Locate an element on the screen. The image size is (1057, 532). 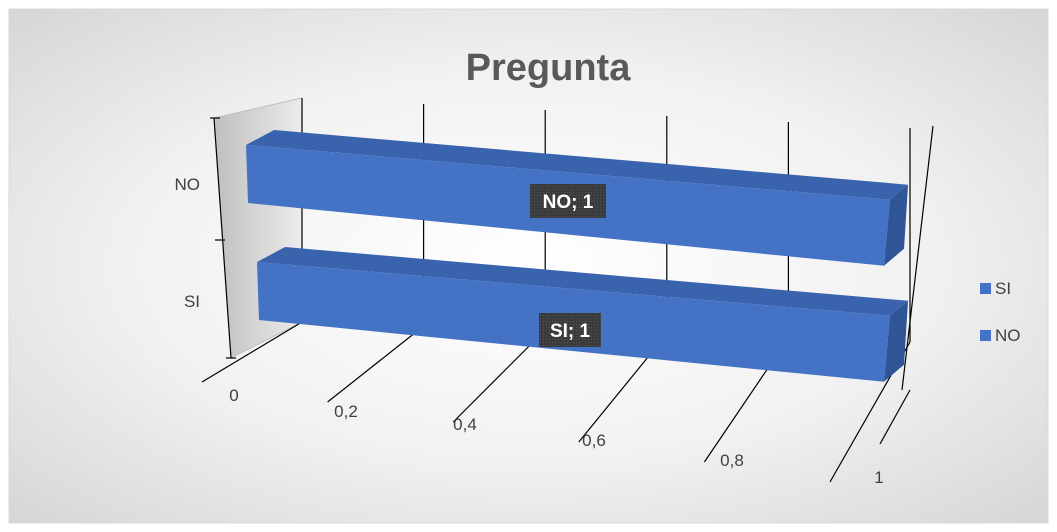
value-tick-label-3: 0,6 is located at coordinates (594, 440).